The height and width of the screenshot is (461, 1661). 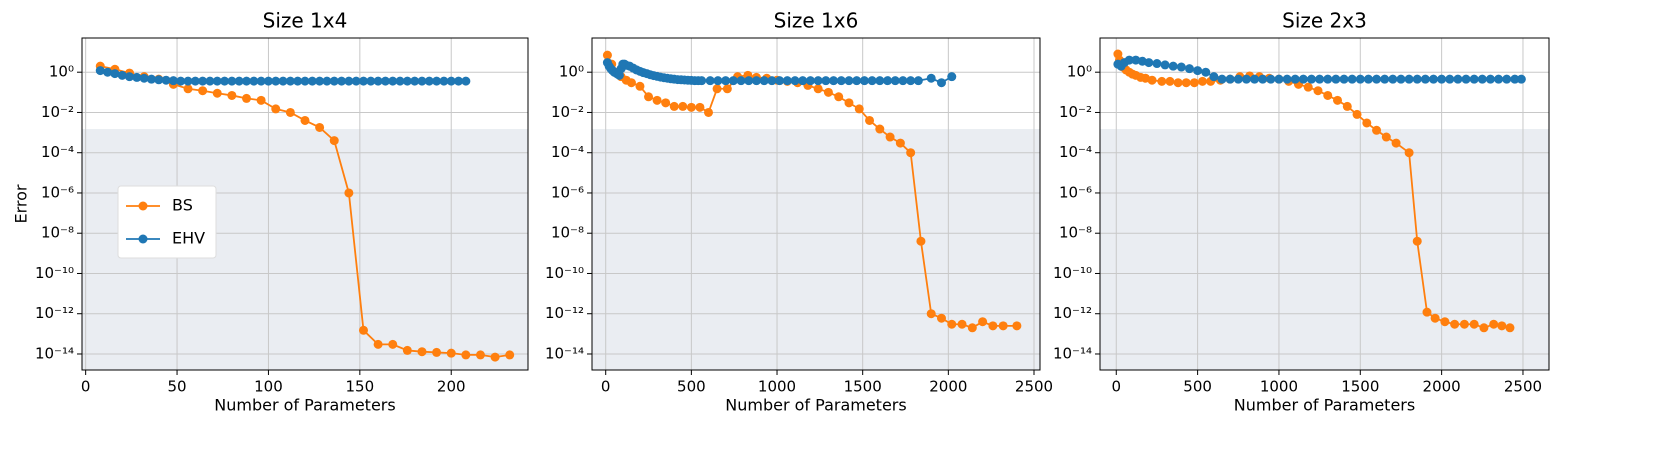 What do you see at coordinates (21, 203) in the screenshot?
I see `y-axis-label: Error` at bounding box center [21, 203].